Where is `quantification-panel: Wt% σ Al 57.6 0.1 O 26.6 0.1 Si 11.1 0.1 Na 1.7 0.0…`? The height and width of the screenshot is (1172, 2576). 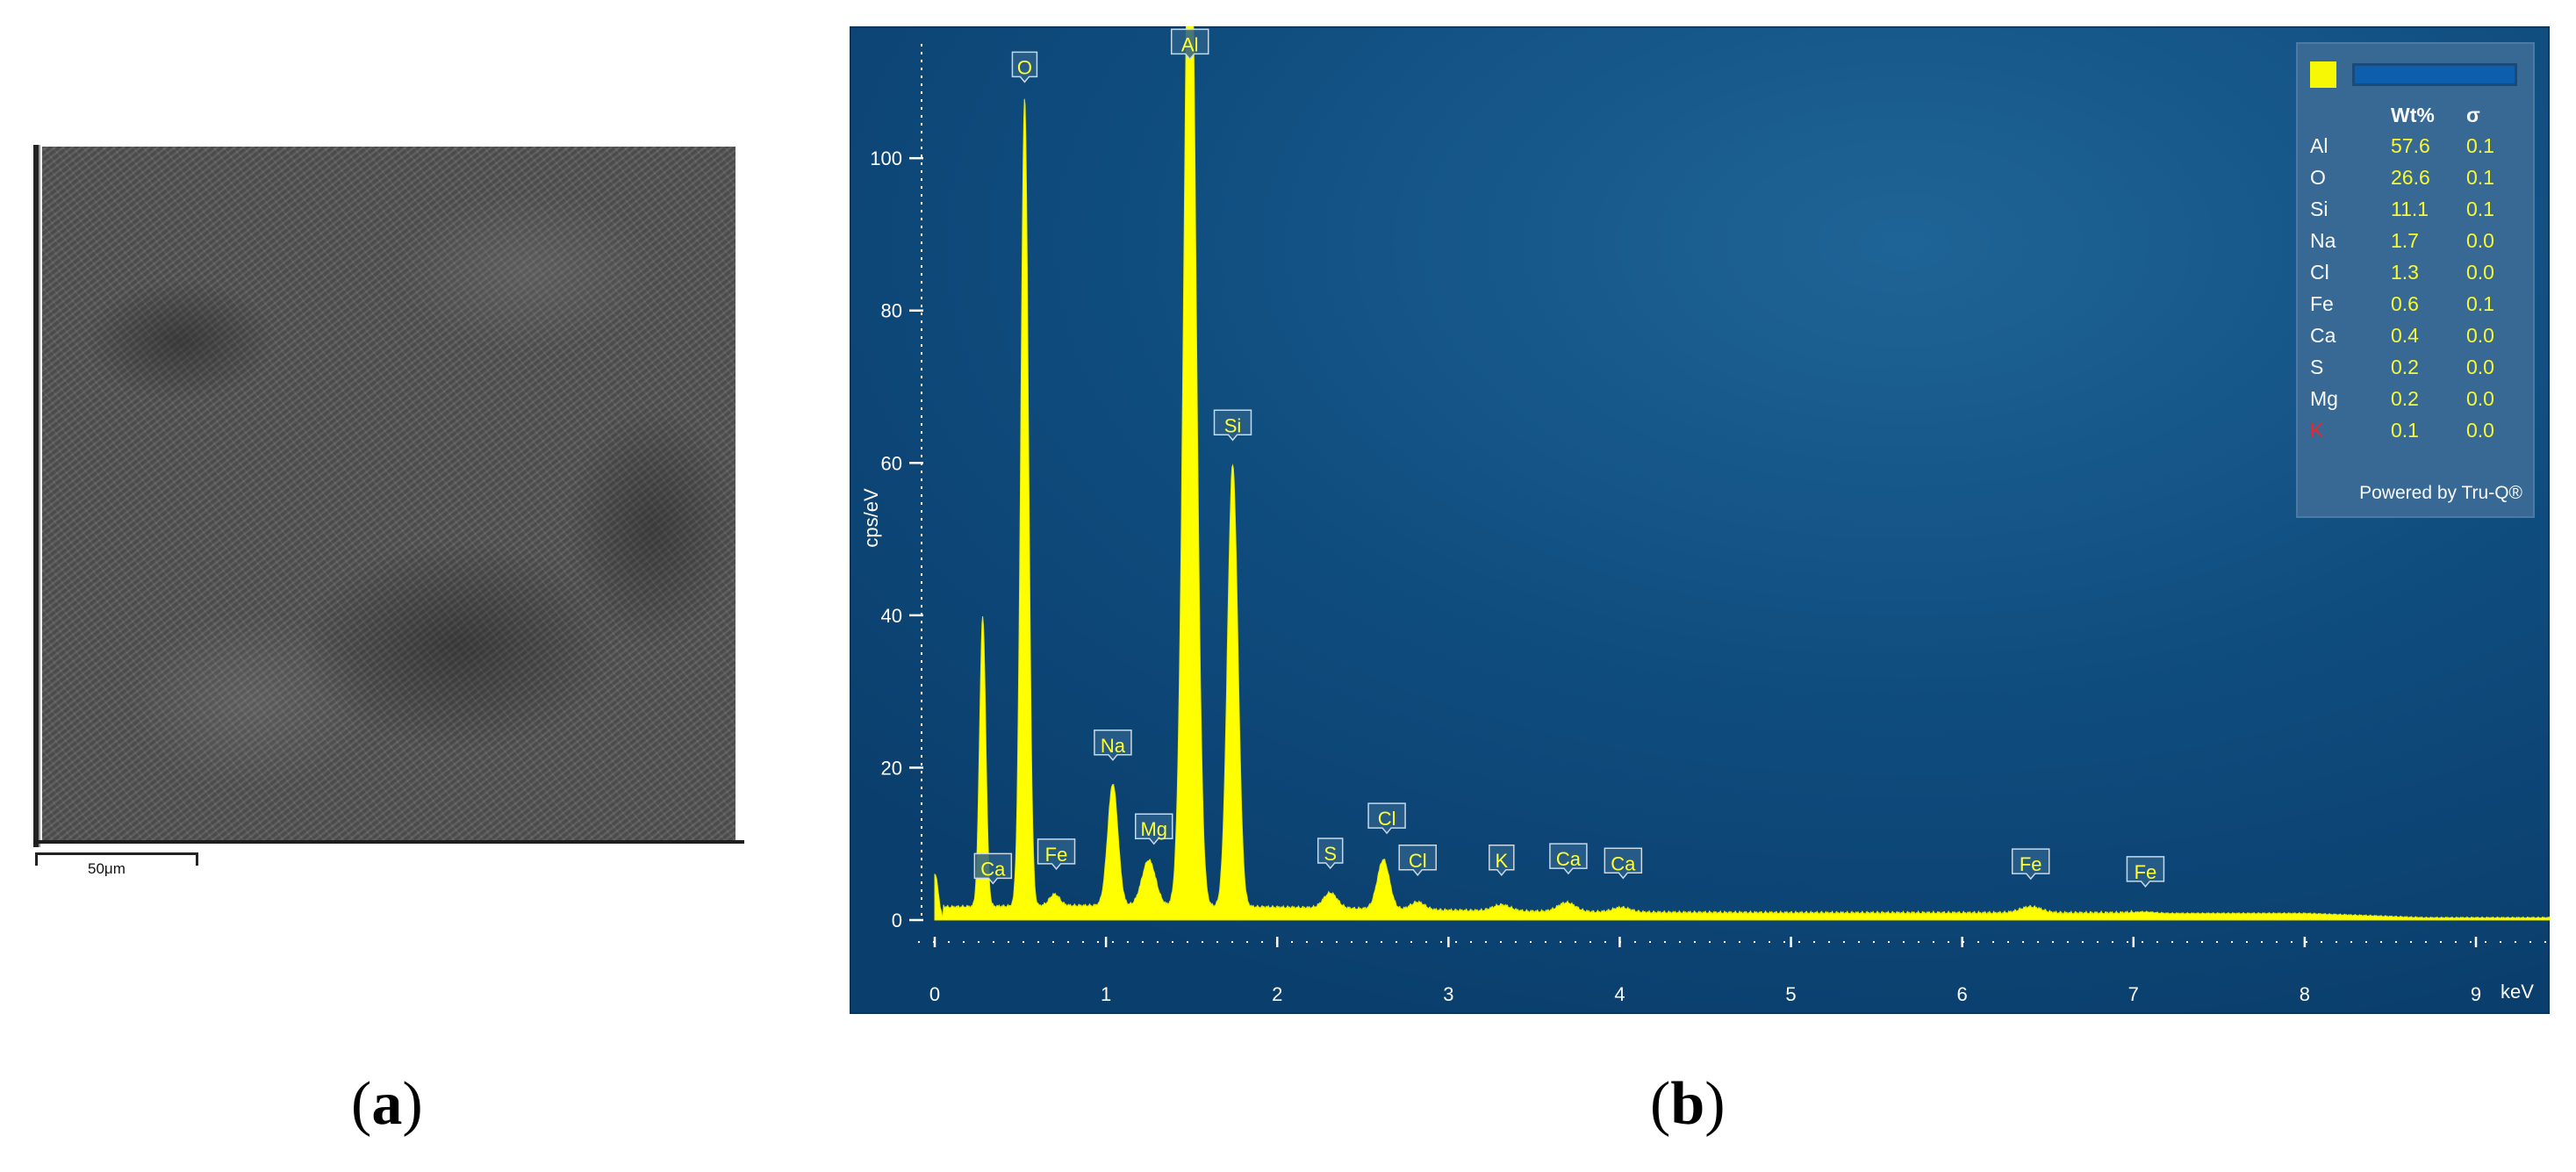 quantification-panel: Wt% σ Al 57.6 0.1 O 26.6 0.1 Si 11.1 0.1 Na 1.7 0.0… is located at coordinates (2415, 280).